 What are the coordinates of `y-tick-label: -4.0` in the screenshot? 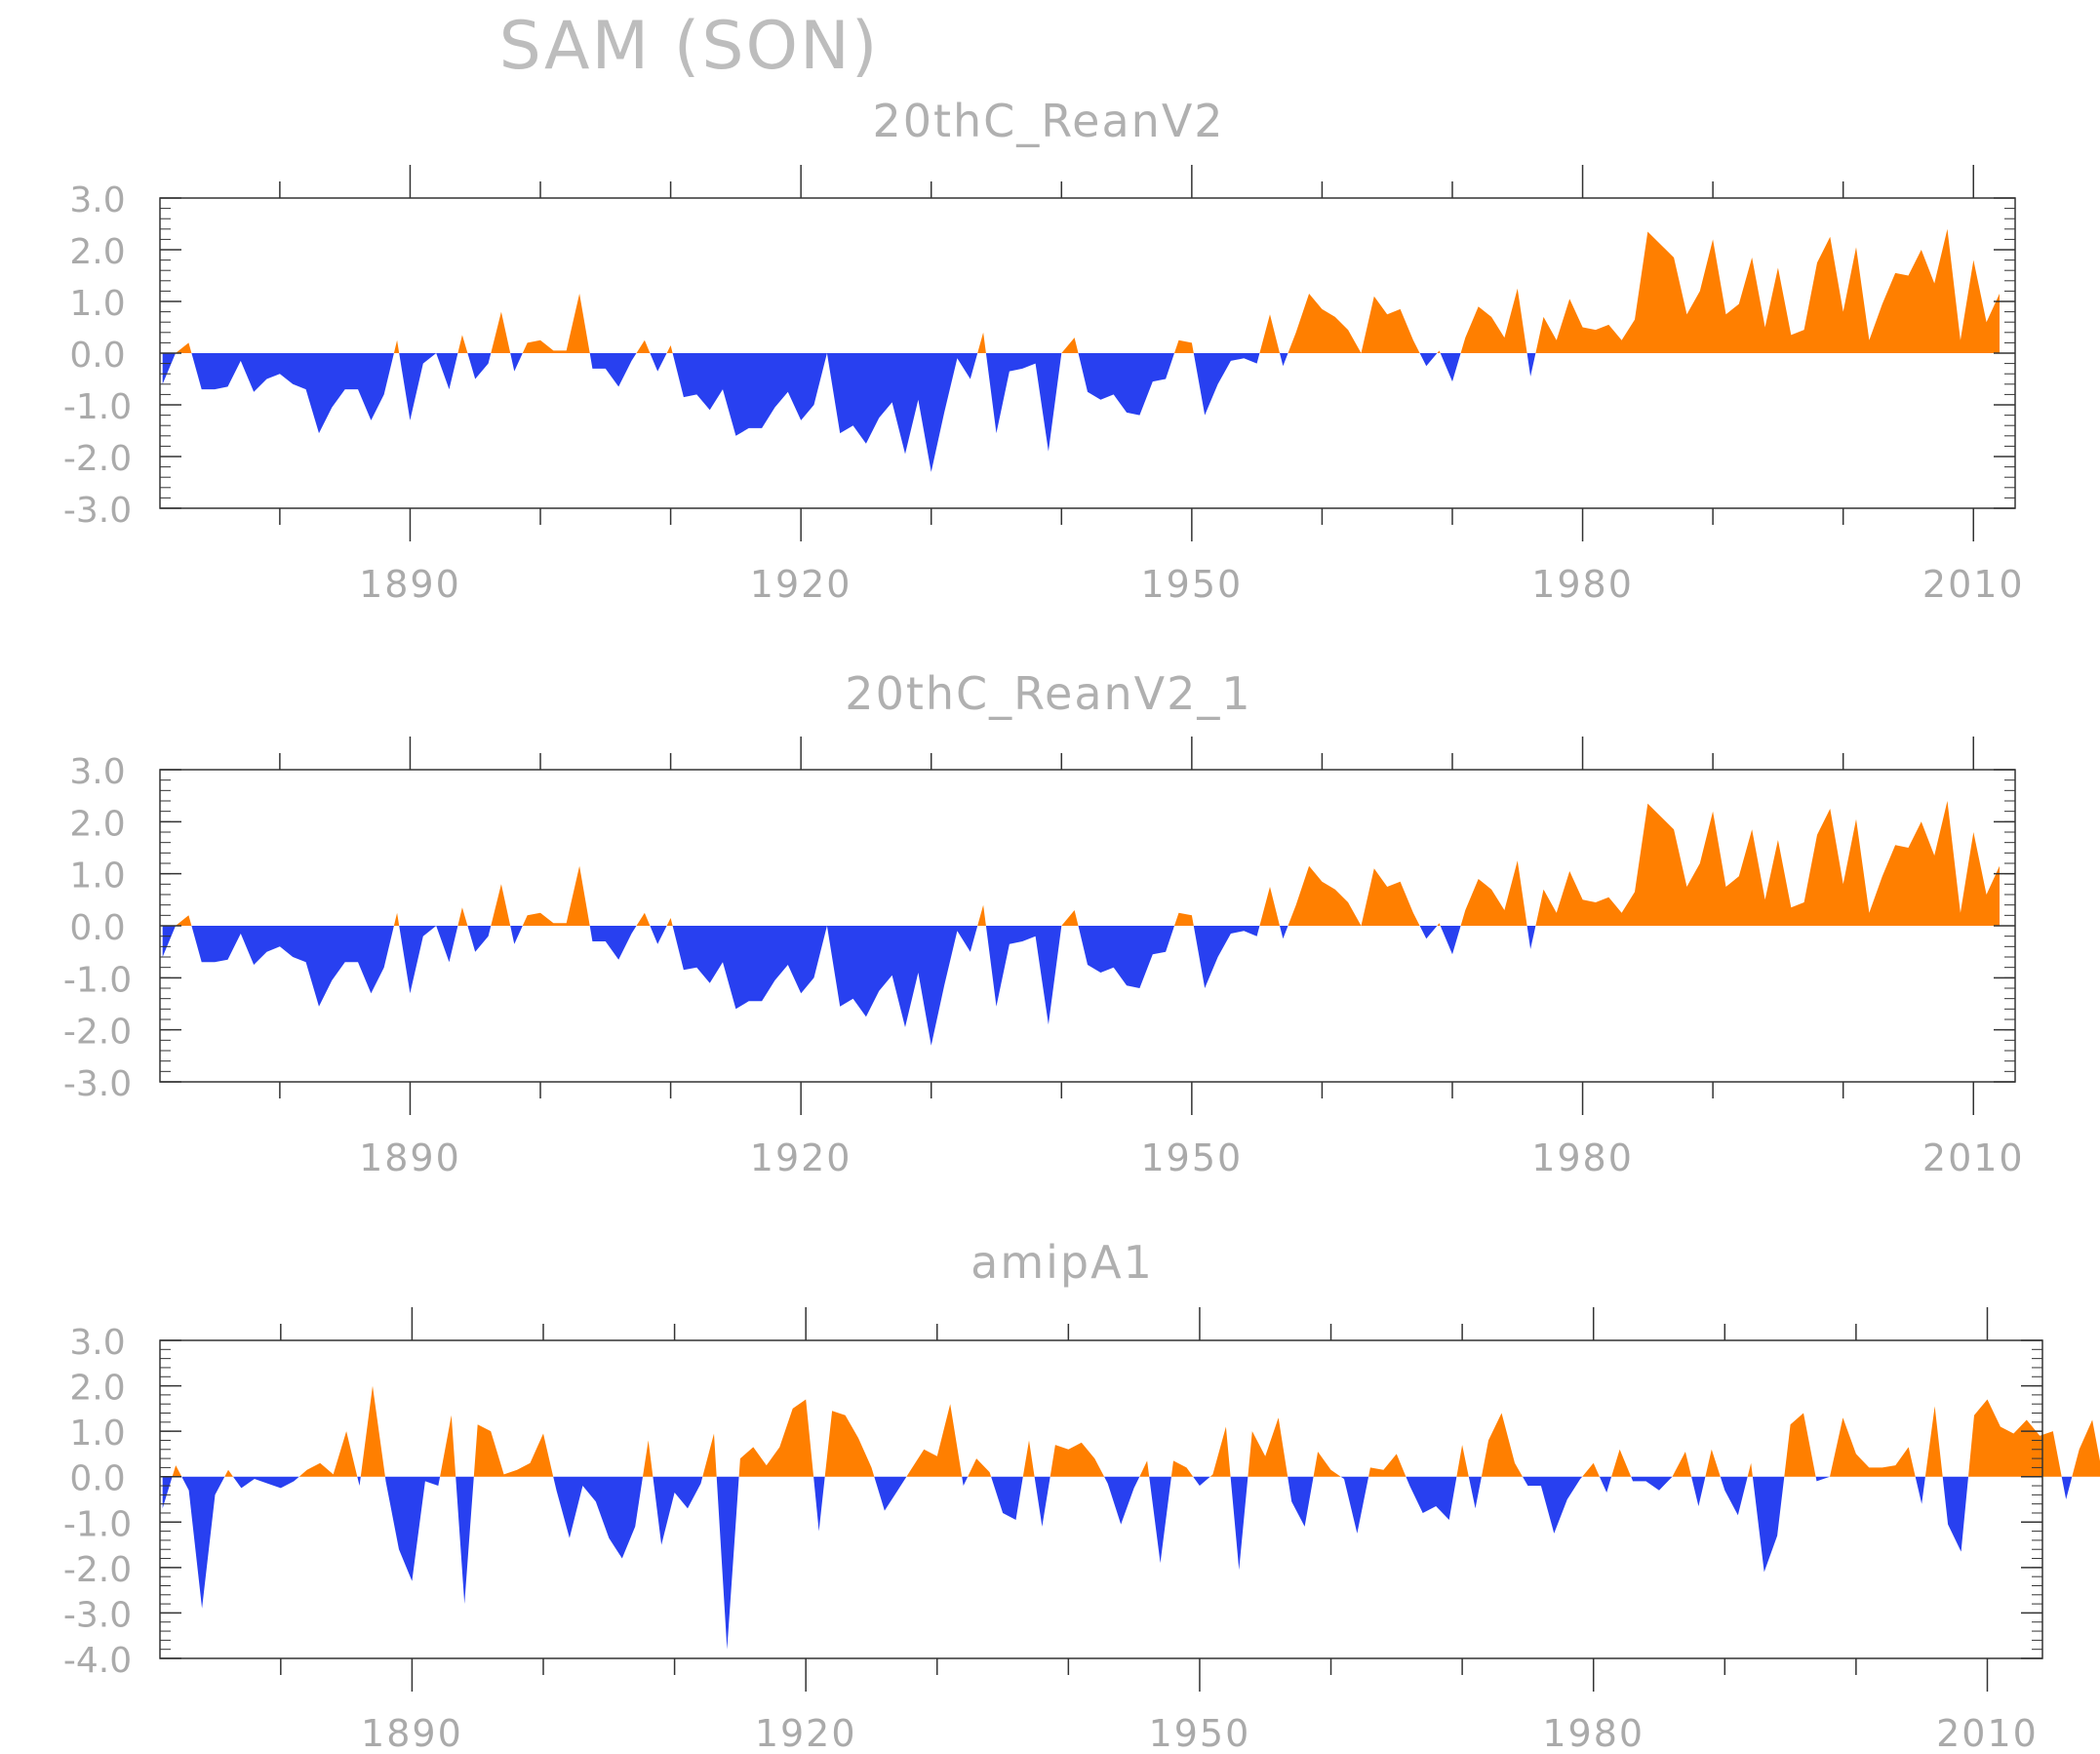 It's located at (98, 1661).